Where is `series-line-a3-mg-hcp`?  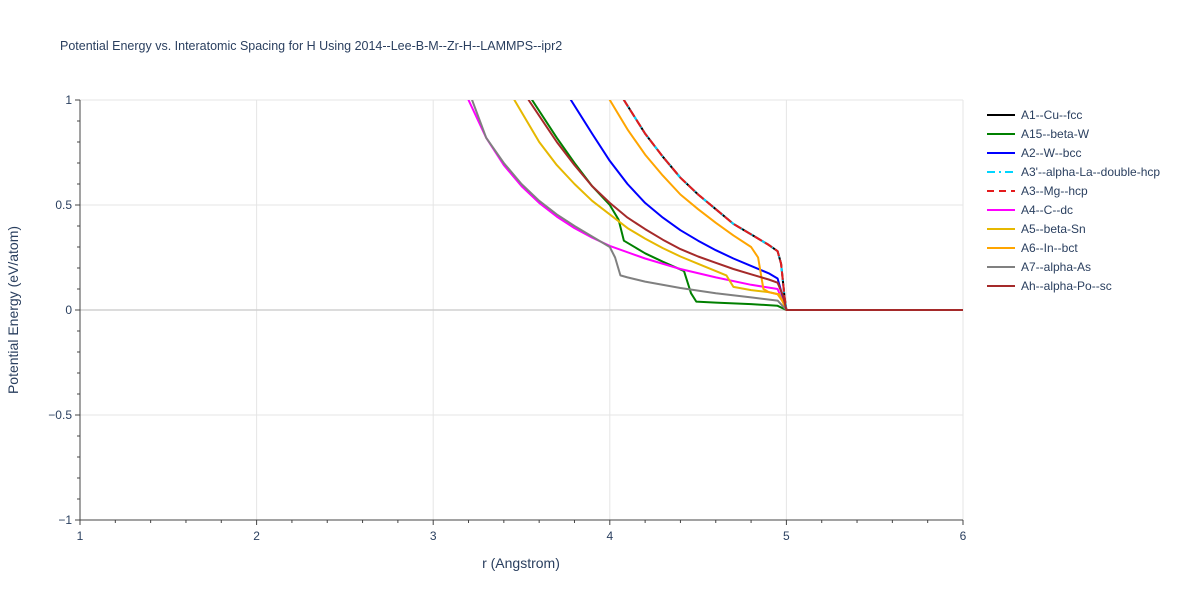 series-line-a3-mg-hcp is located at coordinates (792, 205).